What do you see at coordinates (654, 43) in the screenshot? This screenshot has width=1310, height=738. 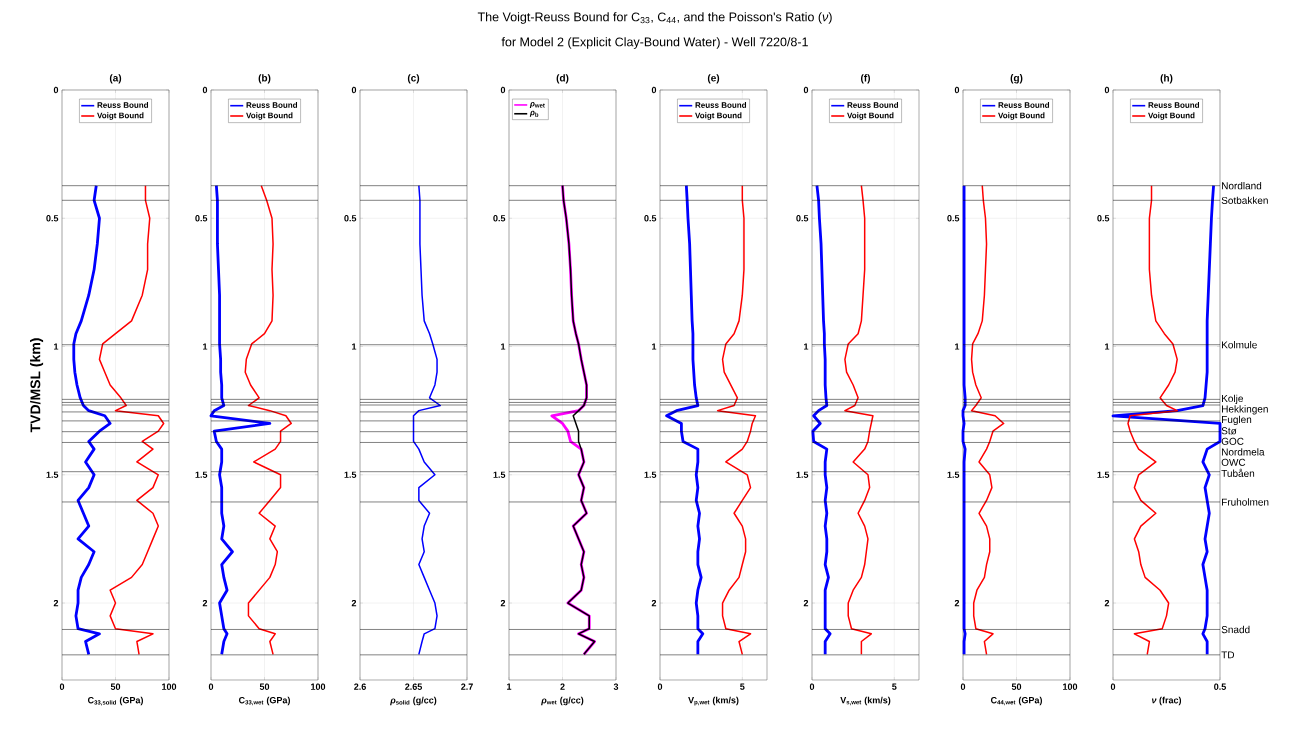 I see `text: for Model 2 (Explicit Clay-Bound Water) - Well 7220/8-1` at bounding box center [654, 43].